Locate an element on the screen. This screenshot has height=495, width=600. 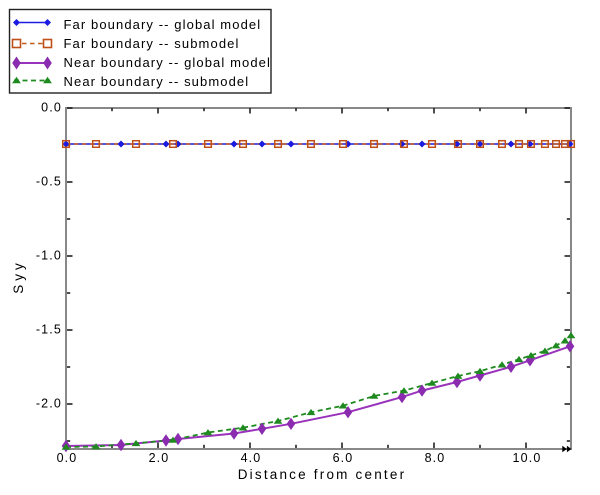
svg-text: Far boundary -- submodel is located at coordinates (152, 43).